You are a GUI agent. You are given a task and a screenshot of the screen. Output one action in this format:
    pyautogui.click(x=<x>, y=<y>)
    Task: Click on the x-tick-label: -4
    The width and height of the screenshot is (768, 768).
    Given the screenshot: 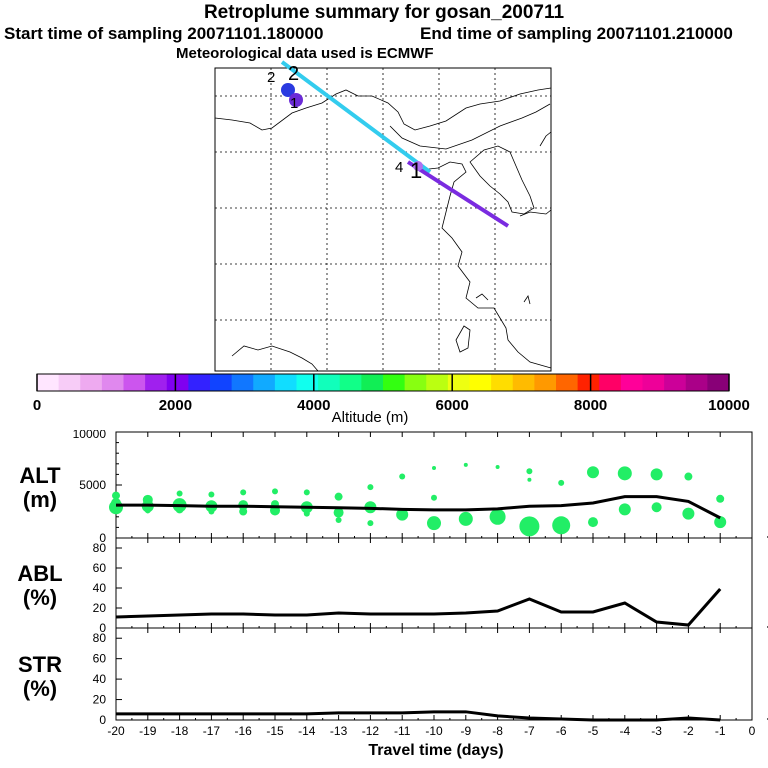 What is the action you would take?
    pyautogui.click(x=624, y=731)
    